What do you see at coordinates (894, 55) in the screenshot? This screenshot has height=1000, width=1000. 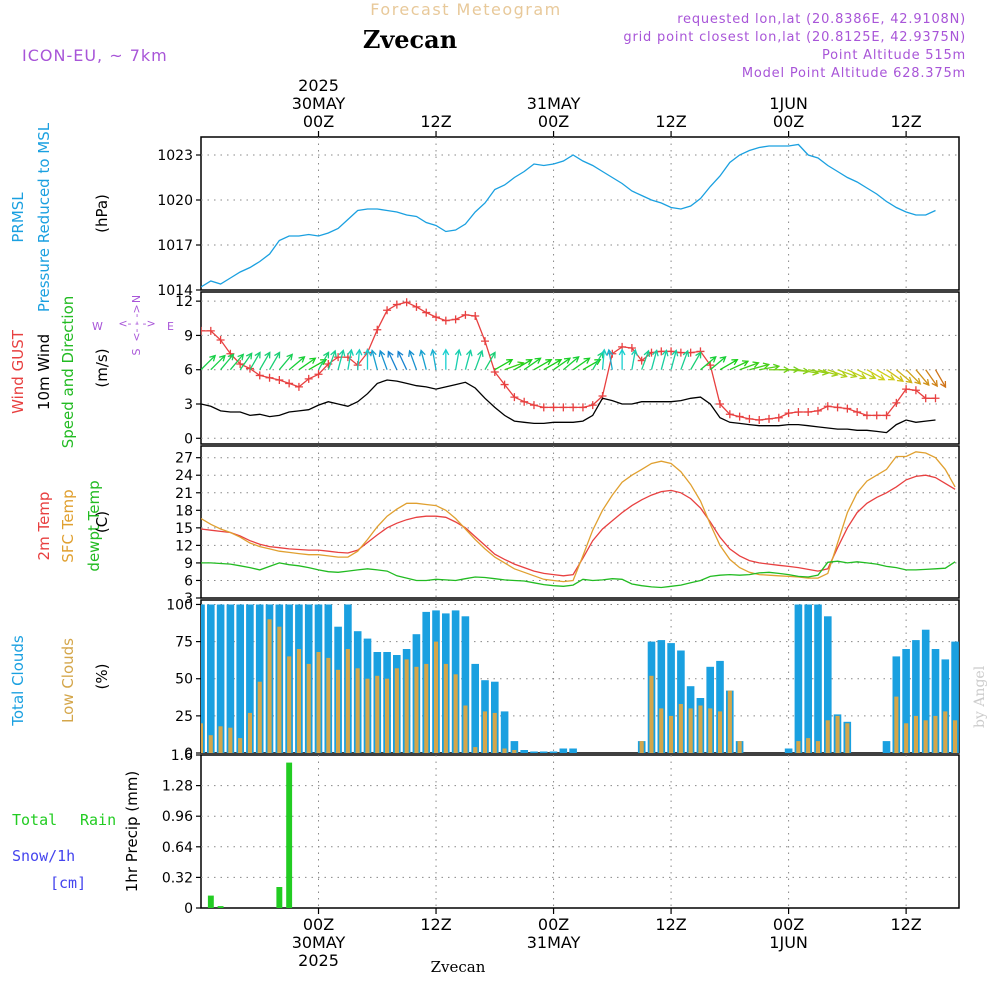 I see `point-altitude: Point Altitude 515m` at bounding box center [894, 55].